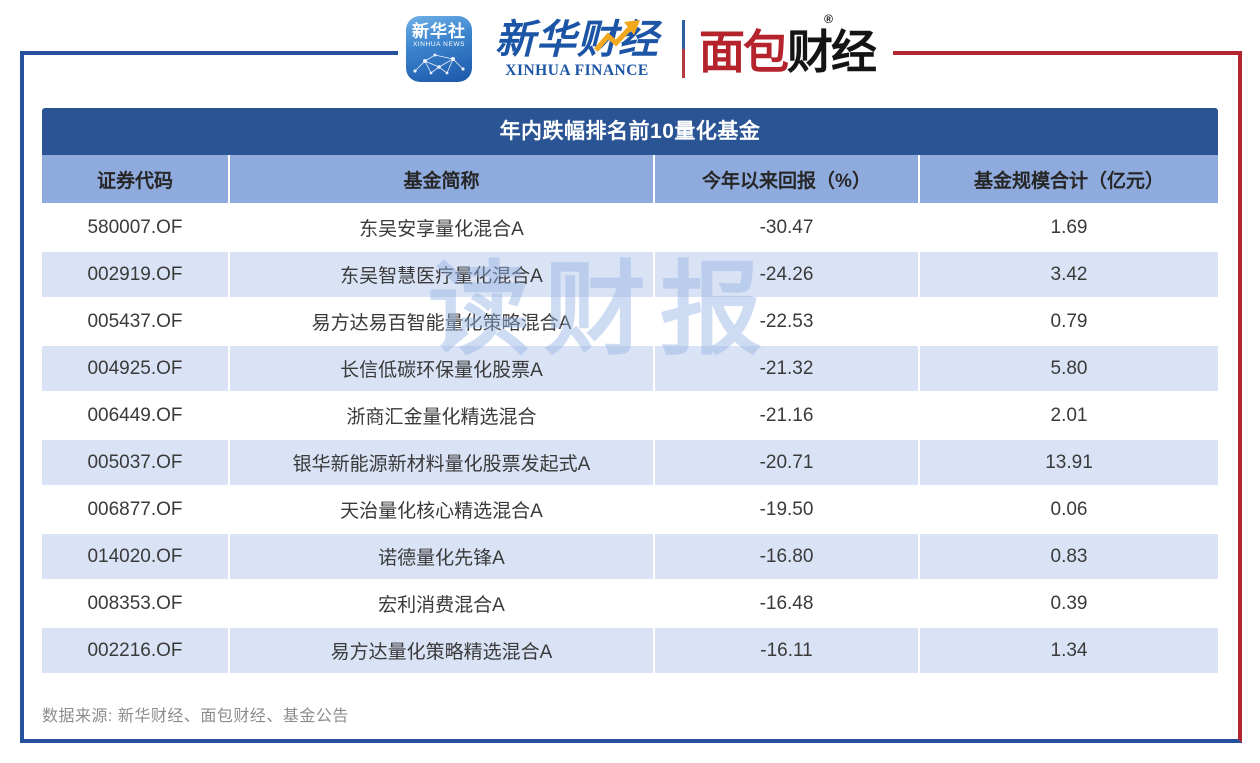 The height and width of the screenshot is (763, 1260). What do you see at coordinates (787, 369) in the screenshot?
I see `cell-return: -21.32` at bounding box center [787, 369].